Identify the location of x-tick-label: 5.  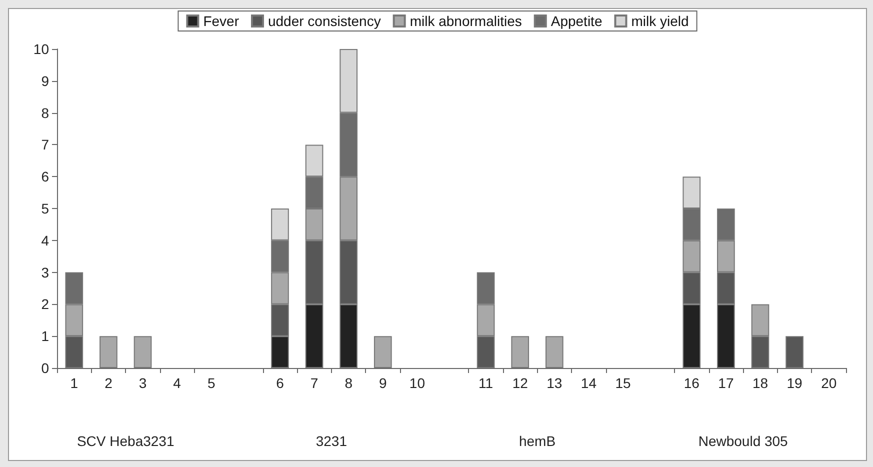
(211, 383).